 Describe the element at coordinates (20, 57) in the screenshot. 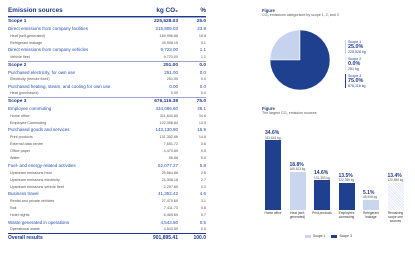

I see `row-name: Vehicle fleet` at that location.